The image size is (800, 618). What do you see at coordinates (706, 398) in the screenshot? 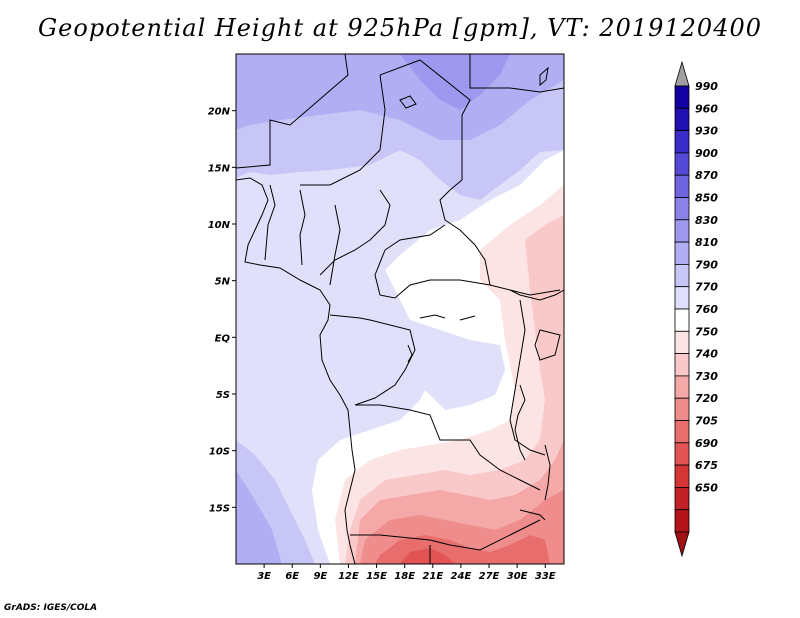
I see `colorbar-label: 720` at bounding box center [706, 398].